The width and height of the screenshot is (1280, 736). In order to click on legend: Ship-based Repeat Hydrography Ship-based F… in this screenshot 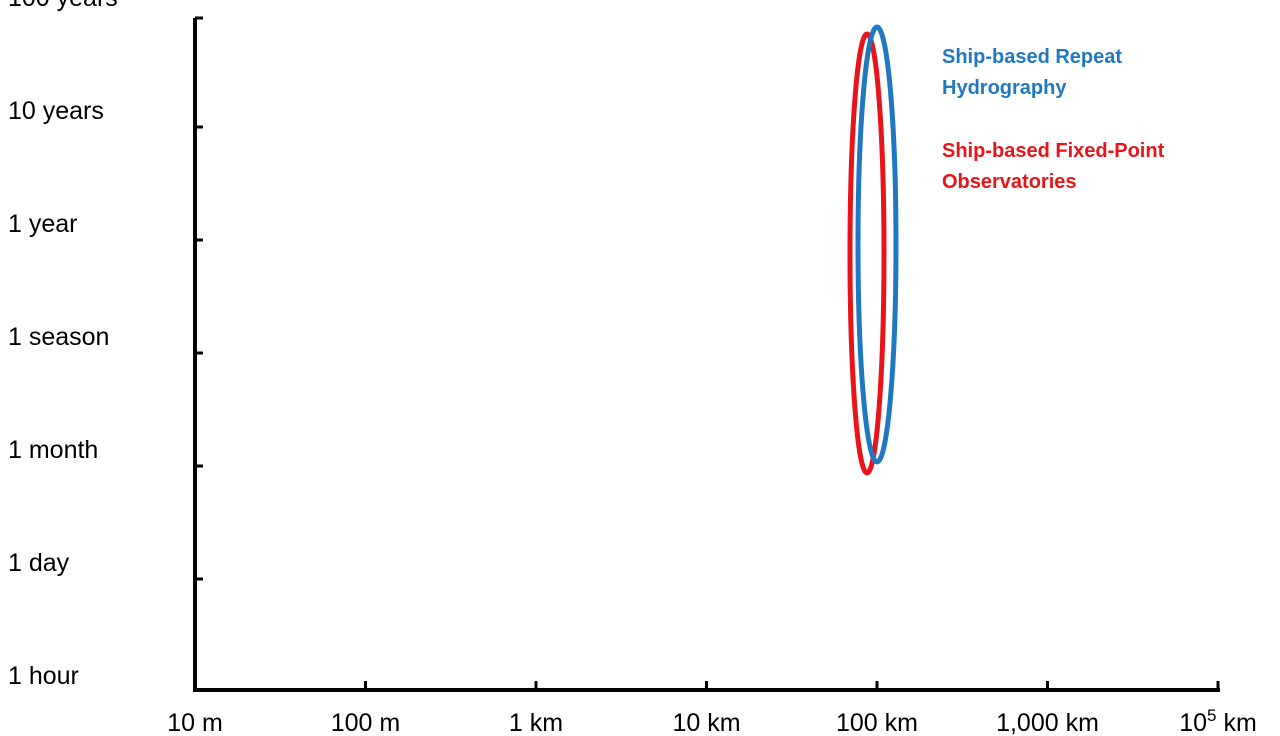, I will do `click(1053, 119)`.